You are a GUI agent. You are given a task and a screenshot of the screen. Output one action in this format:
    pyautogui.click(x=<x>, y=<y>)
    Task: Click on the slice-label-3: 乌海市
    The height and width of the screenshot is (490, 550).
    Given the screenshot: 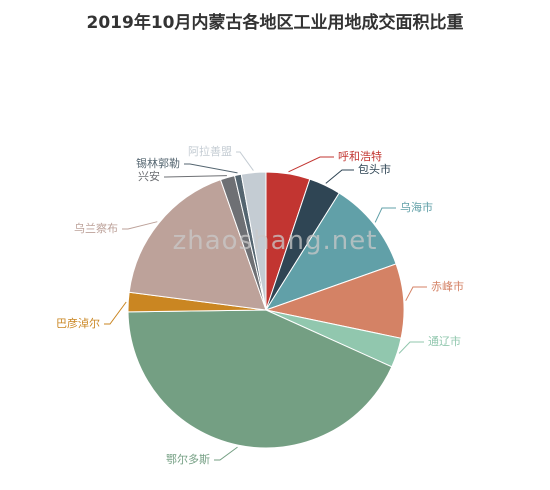 What is the action you would take?
    pyautogui.click(x=416, y=207)
    